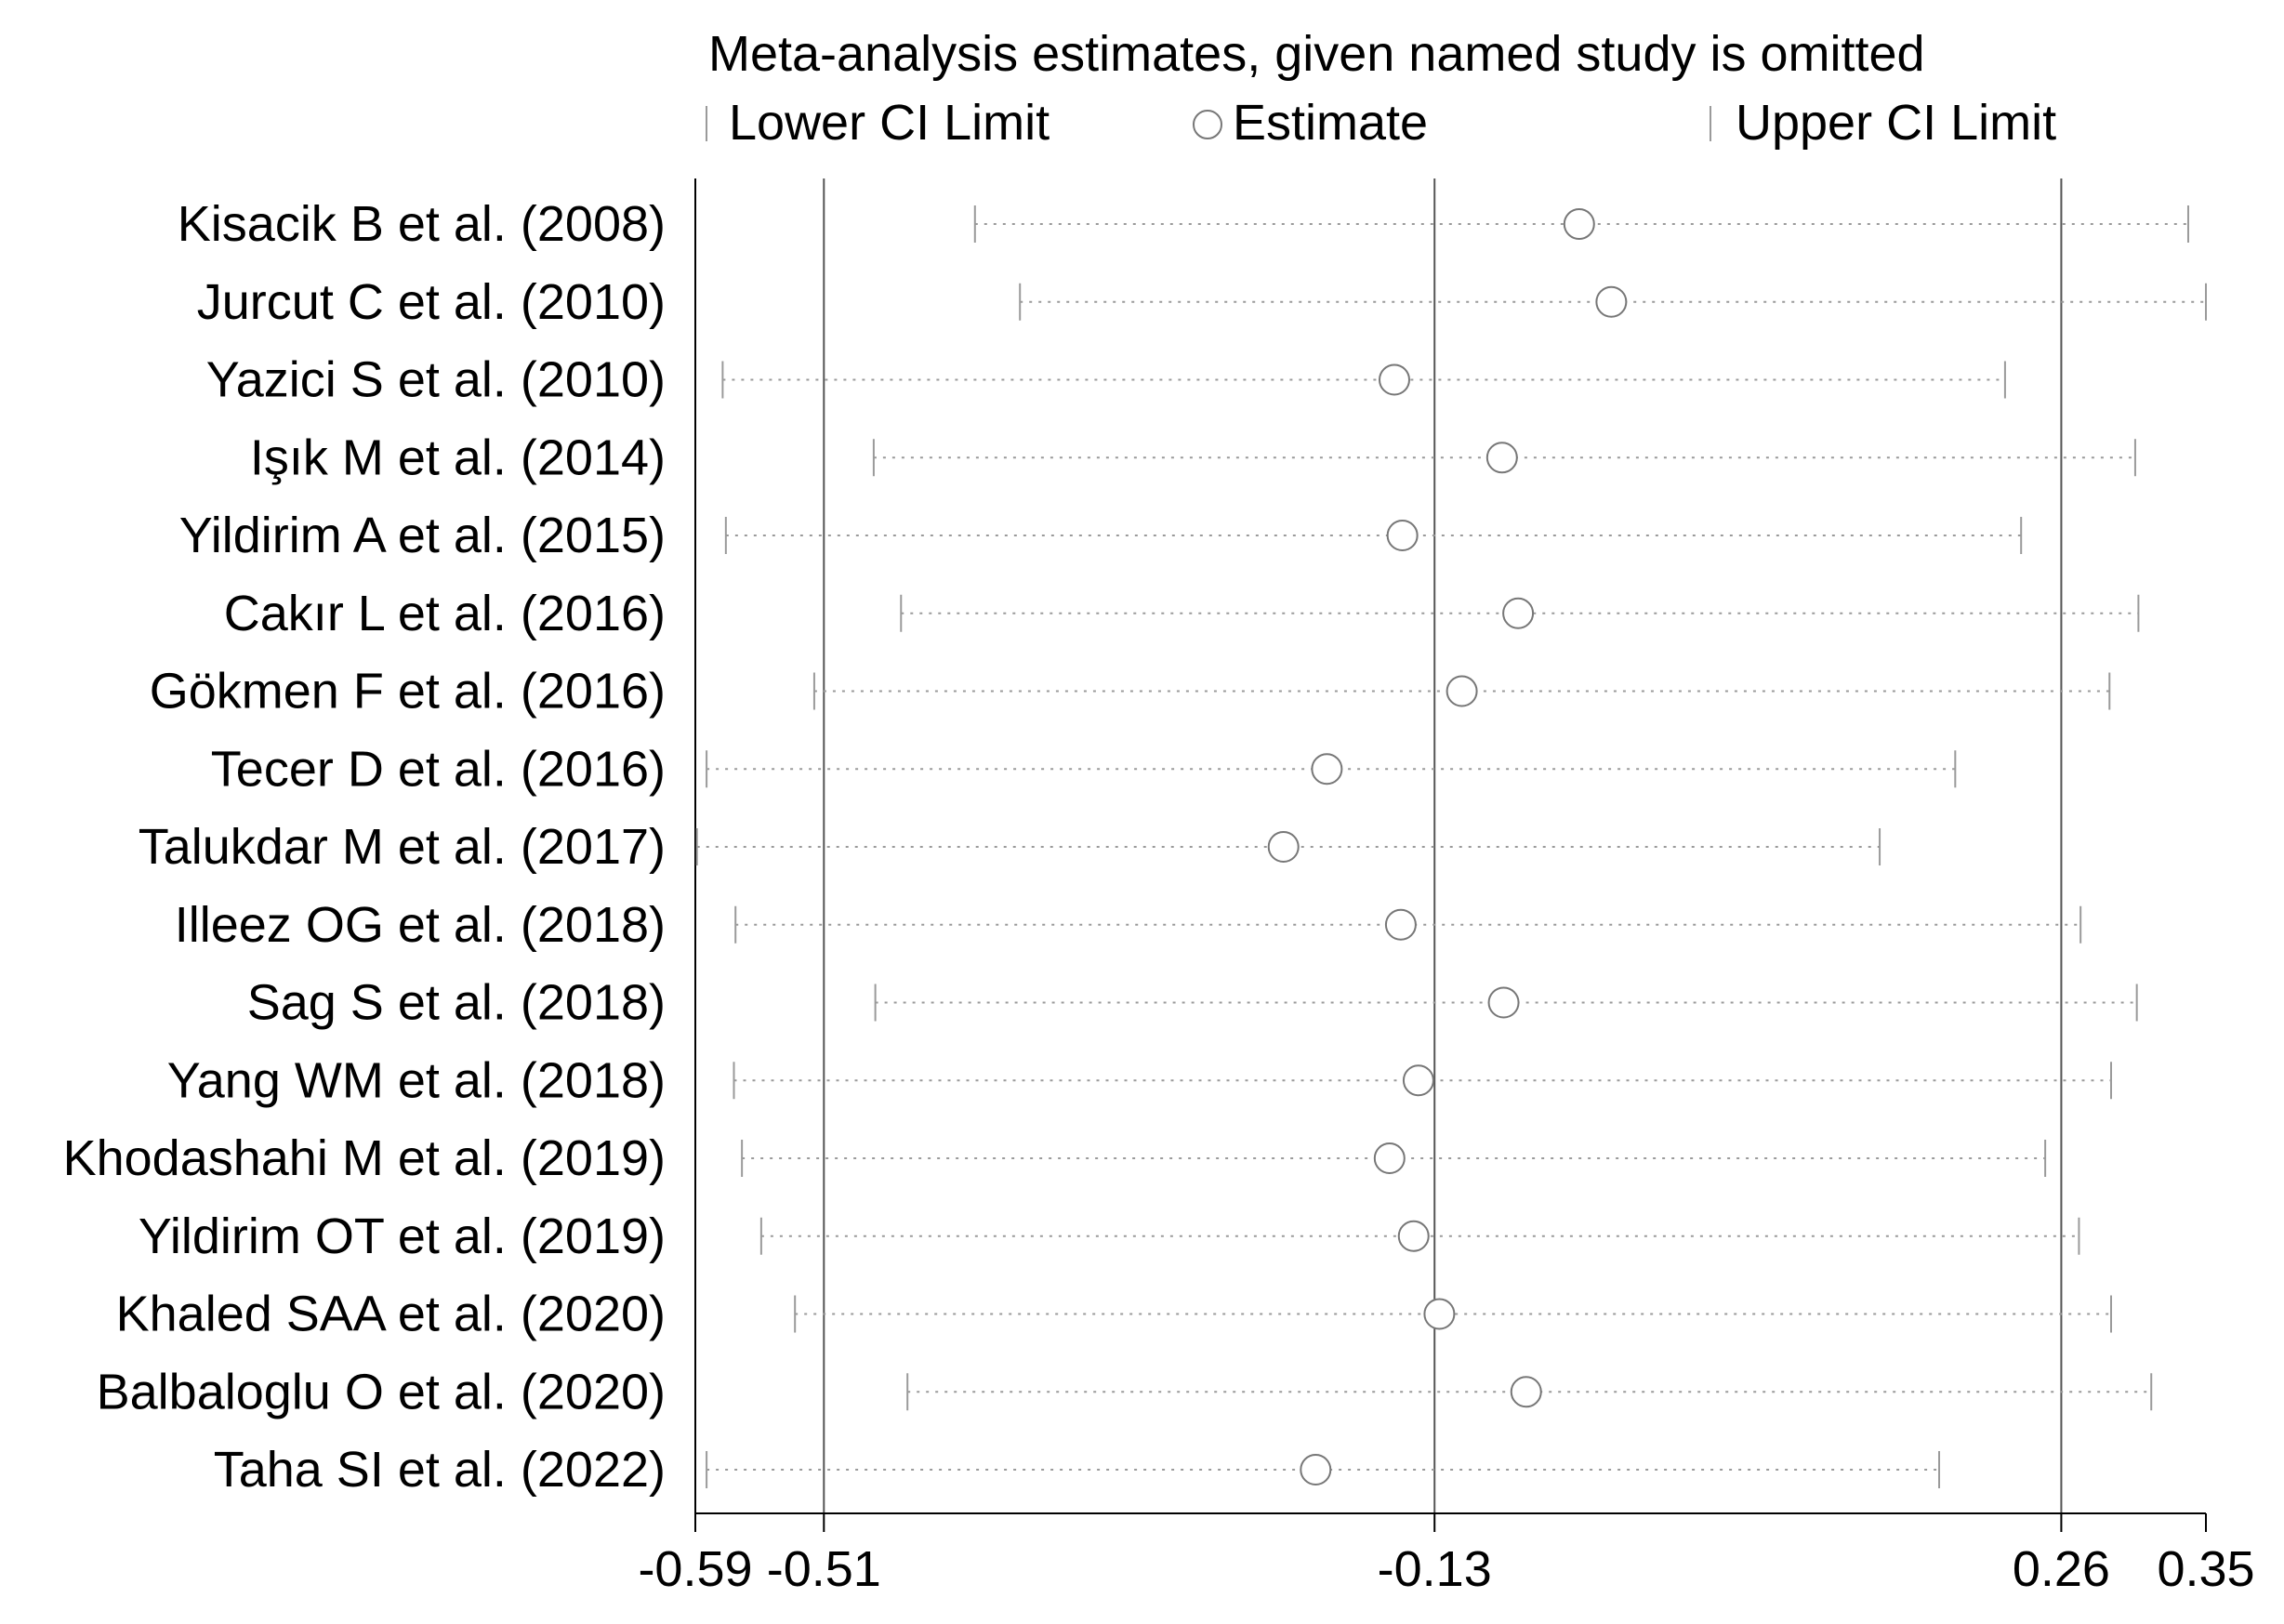 The height and width of the screenshot is (1624, 2284). What do you see at coordinates (1010, 847) in the screenshot?
I see `study-row: Talukdar M et al. (2017)` at bounding box center [1010, 847].